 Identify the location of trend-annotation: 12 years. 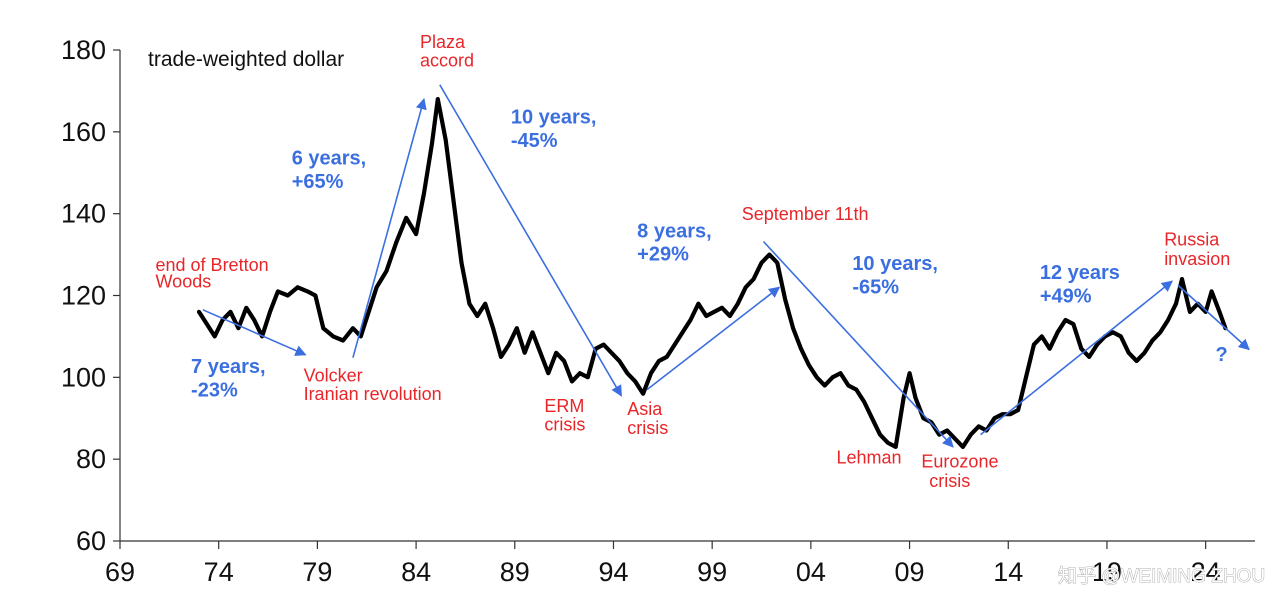
(1080, 273).